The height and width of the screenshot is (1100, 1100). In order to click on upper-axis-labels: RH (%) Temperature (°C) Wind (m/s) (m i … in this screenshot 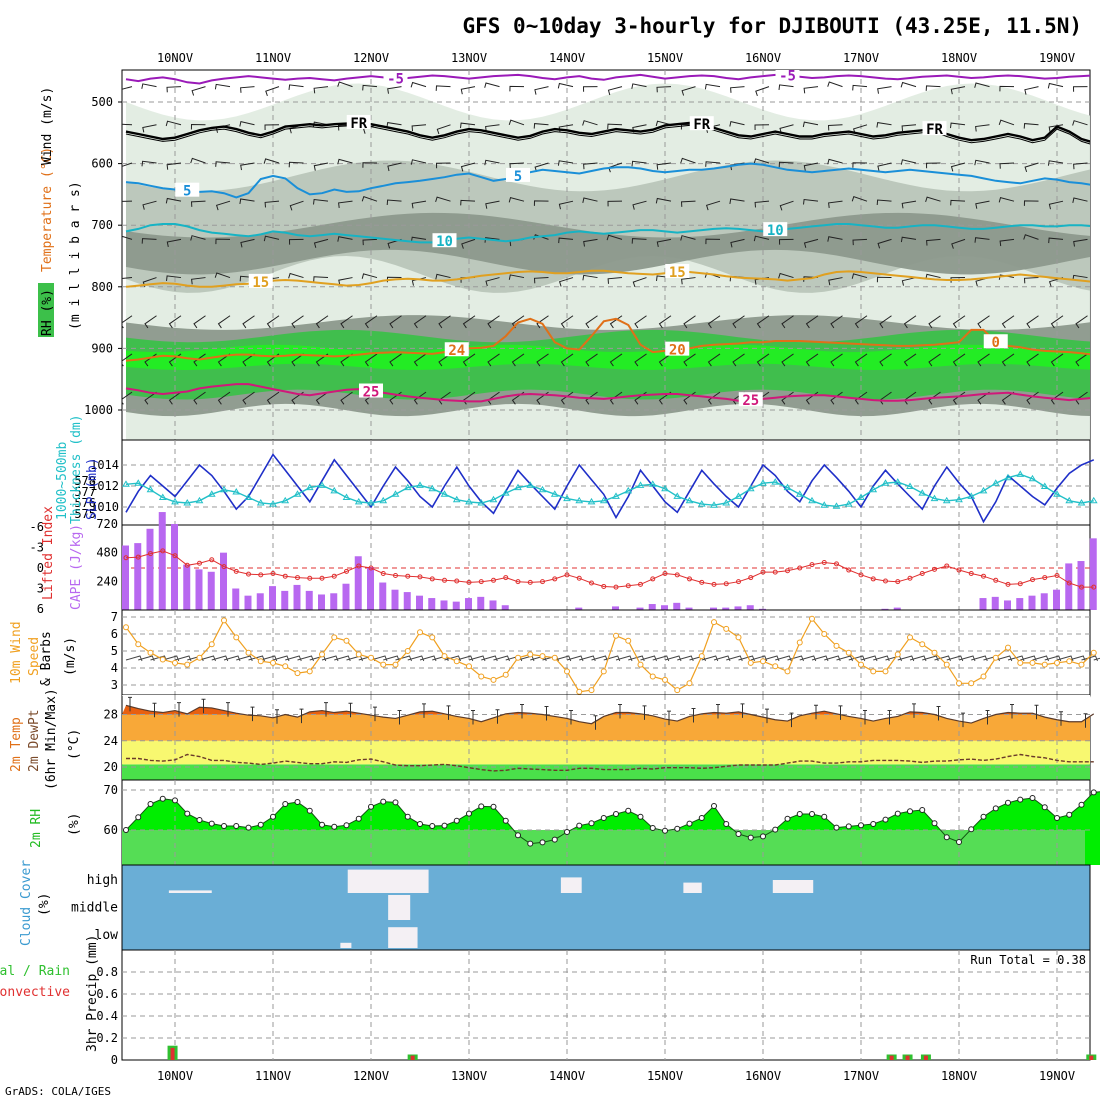, I will do `click(60, 212)`.